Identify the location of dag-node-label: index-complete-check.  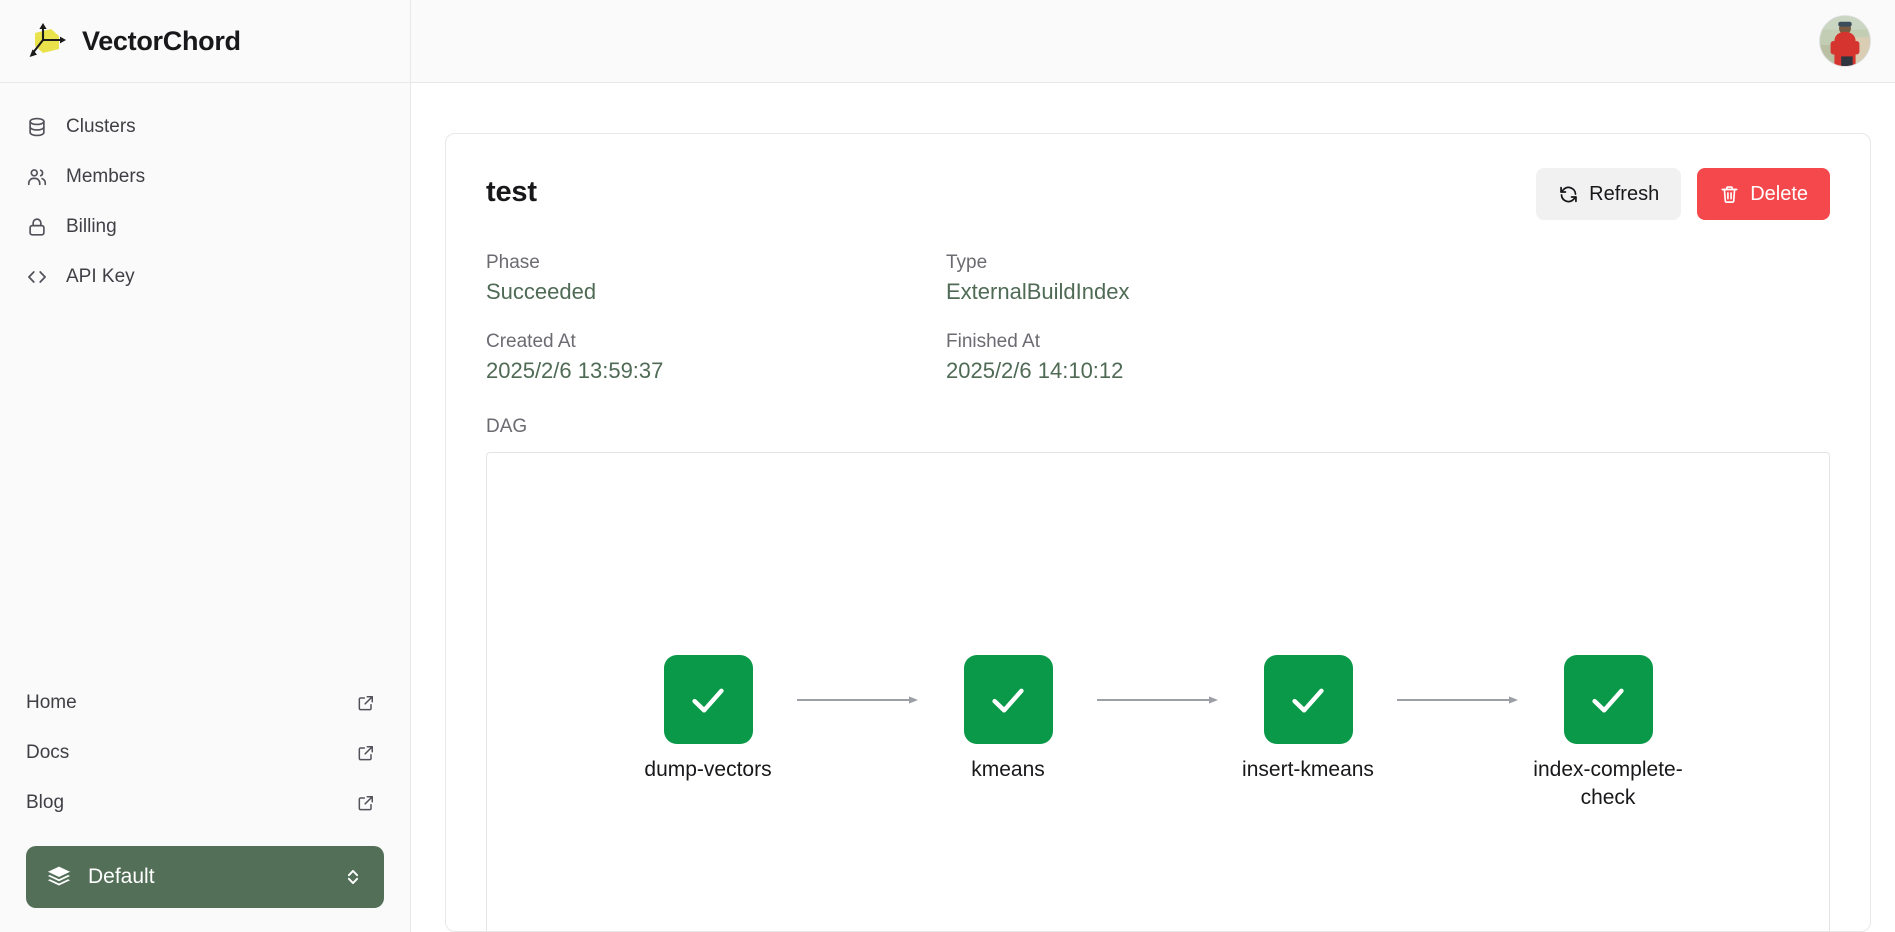
(1608, 784).